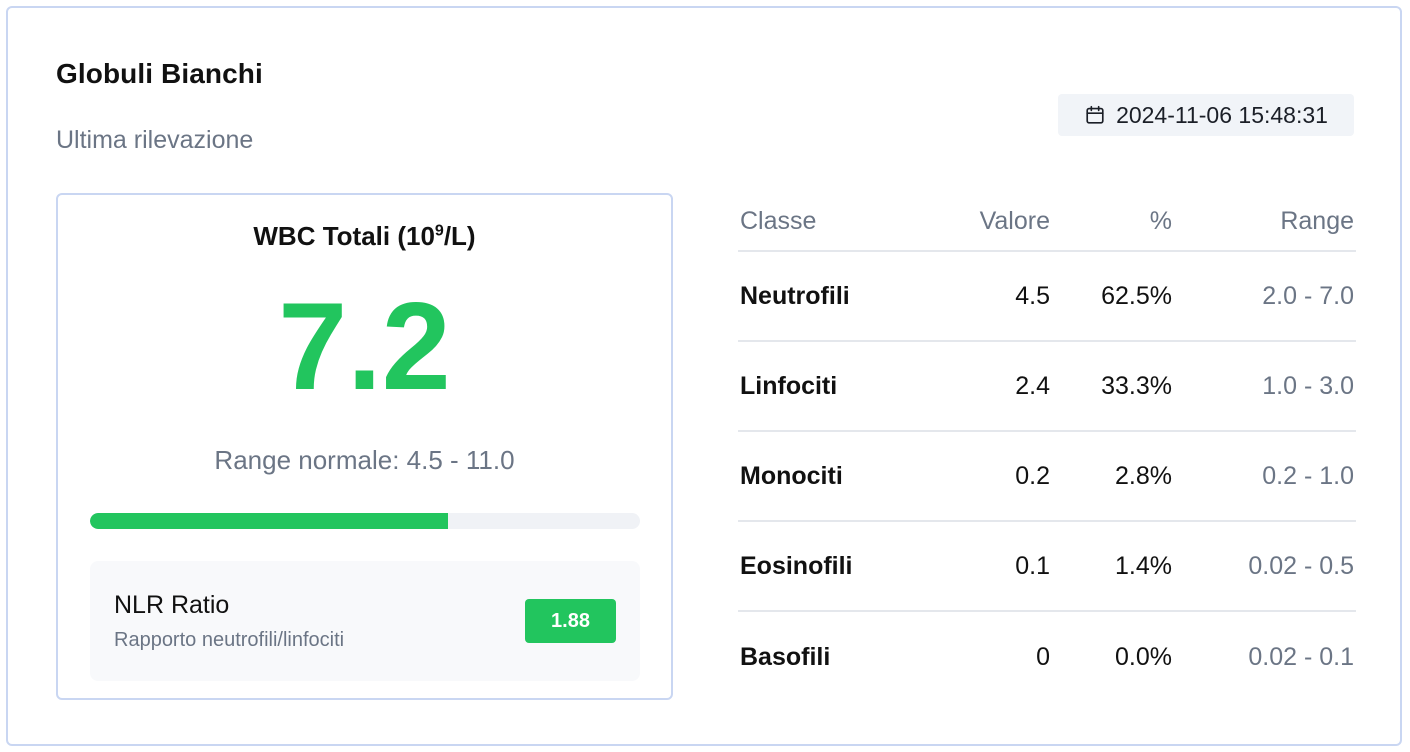 This screenshot has height=752, width=1410. What do you see at coordinates (1095, 114) in the screenshot?
I see `calendar-icon` at bounding box center [1095, 114].